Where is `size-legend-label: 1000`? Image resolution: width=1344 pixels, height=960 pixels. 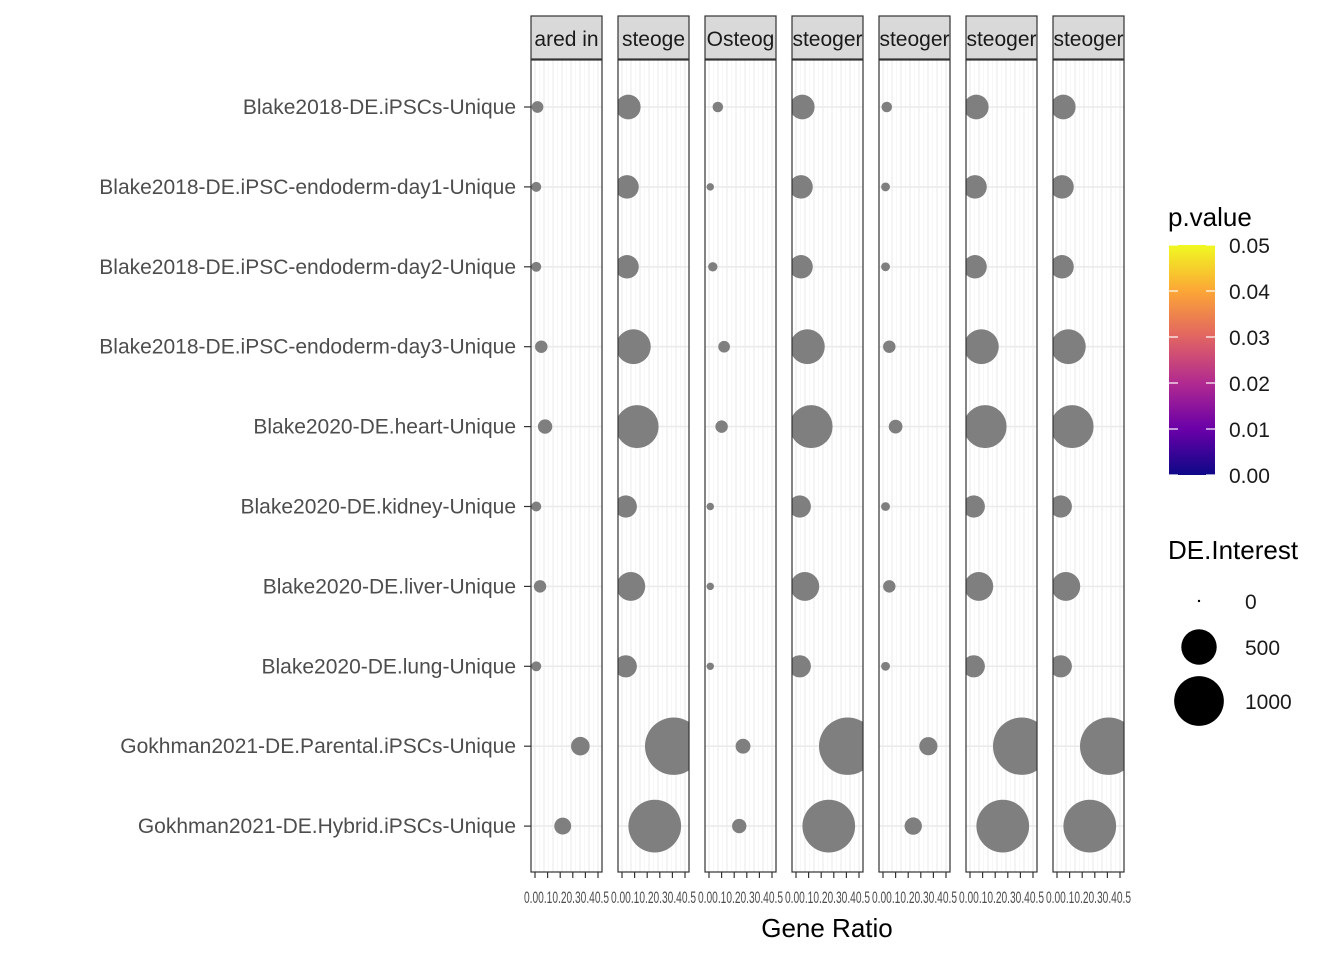 size-legend-label: 1000 is located at coordinates (1268, 702).